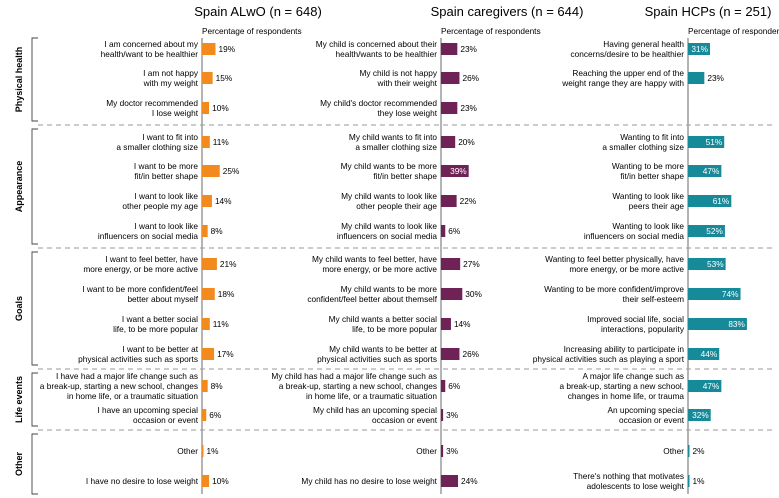  I want to click on row-label: adolescents to lose weight, so click(636, 486).